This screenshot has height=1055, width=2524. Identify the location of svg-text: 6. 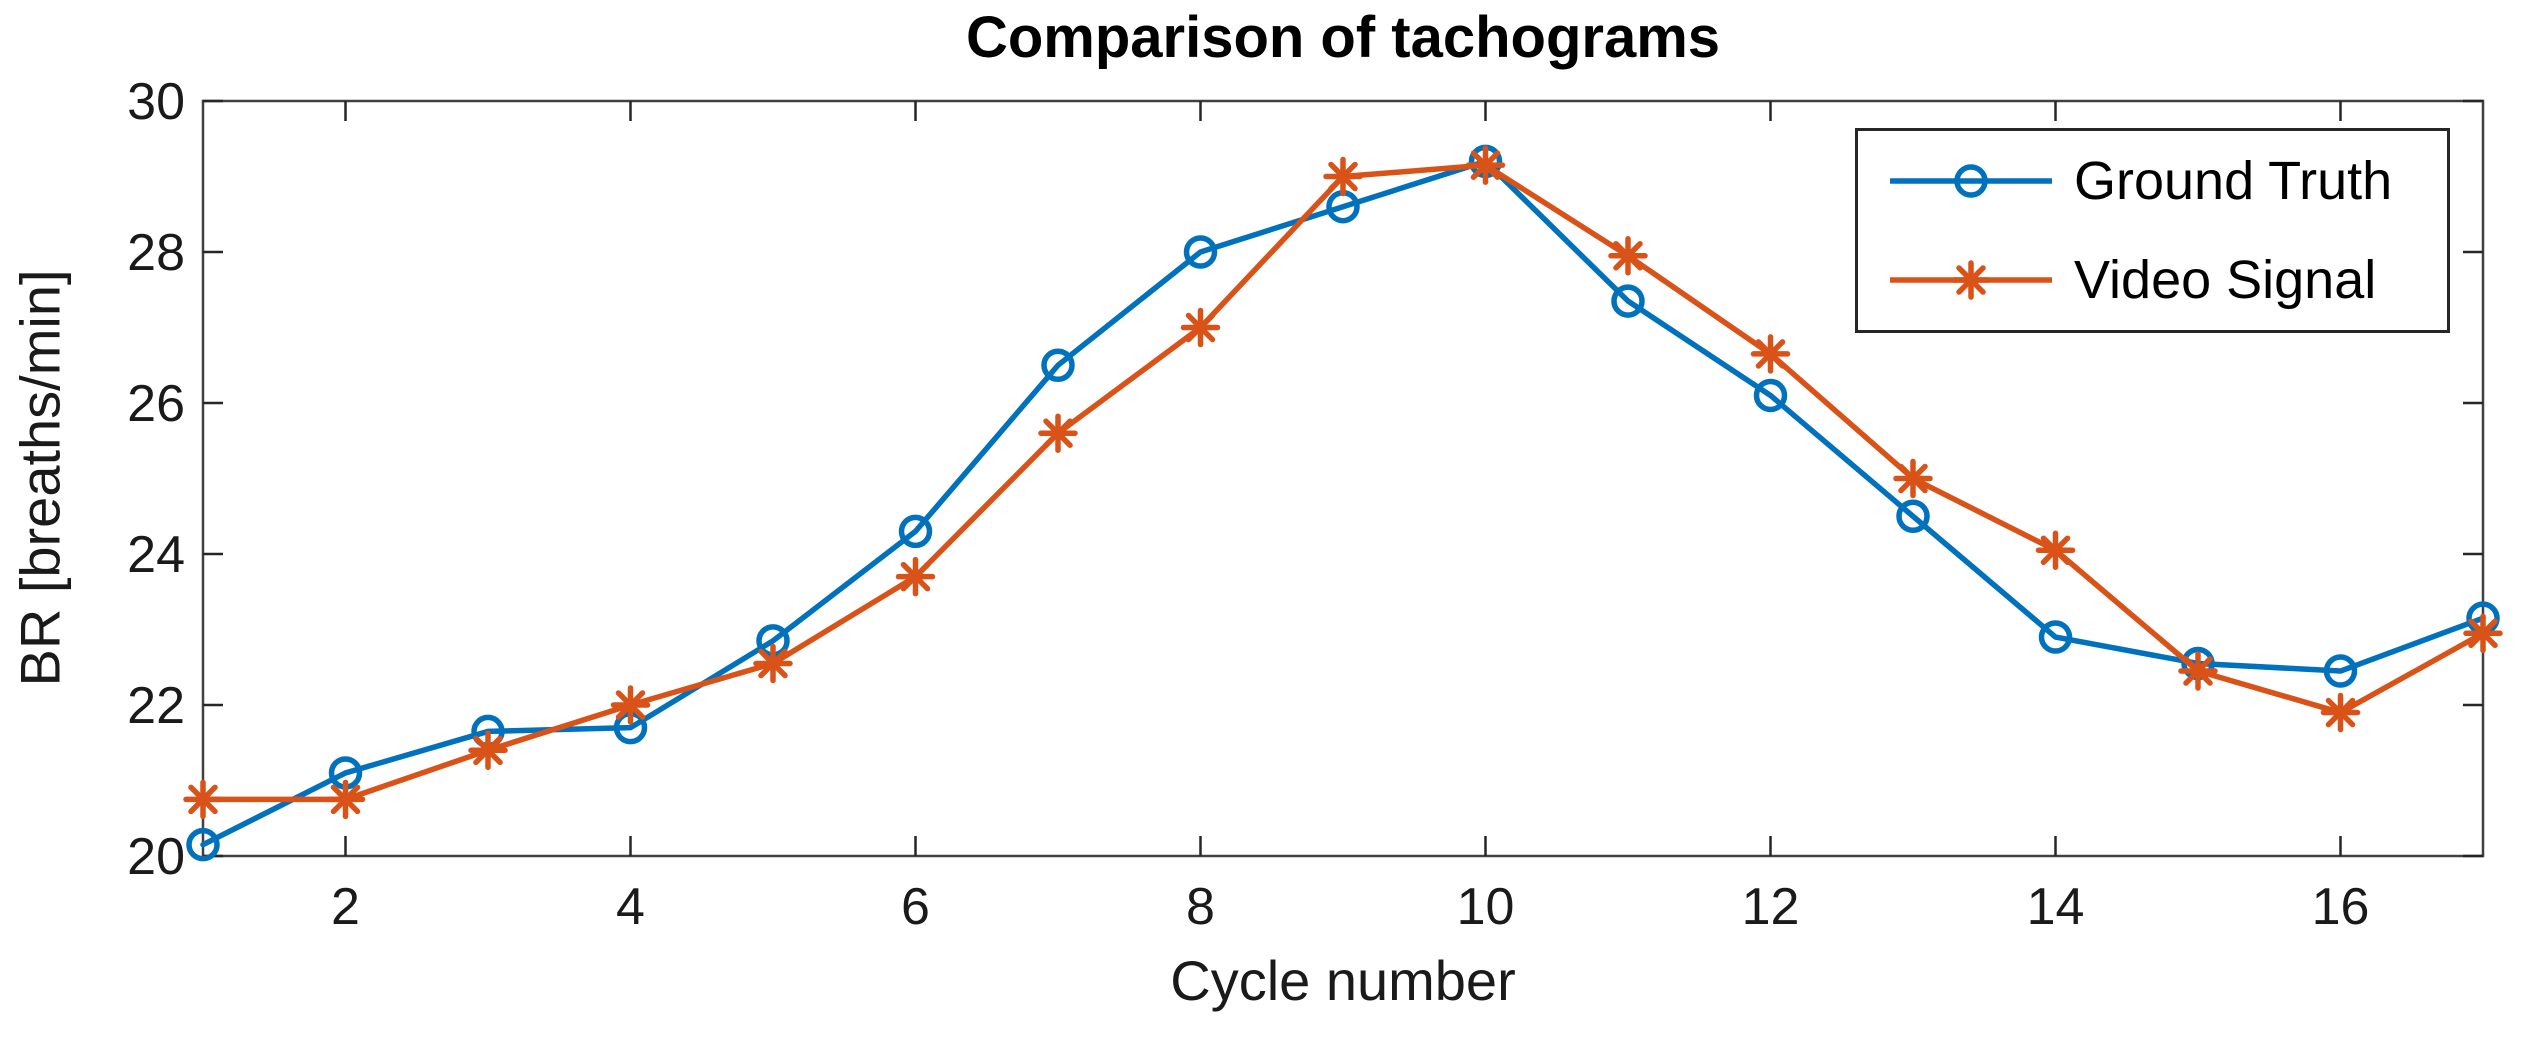
(915, 907).